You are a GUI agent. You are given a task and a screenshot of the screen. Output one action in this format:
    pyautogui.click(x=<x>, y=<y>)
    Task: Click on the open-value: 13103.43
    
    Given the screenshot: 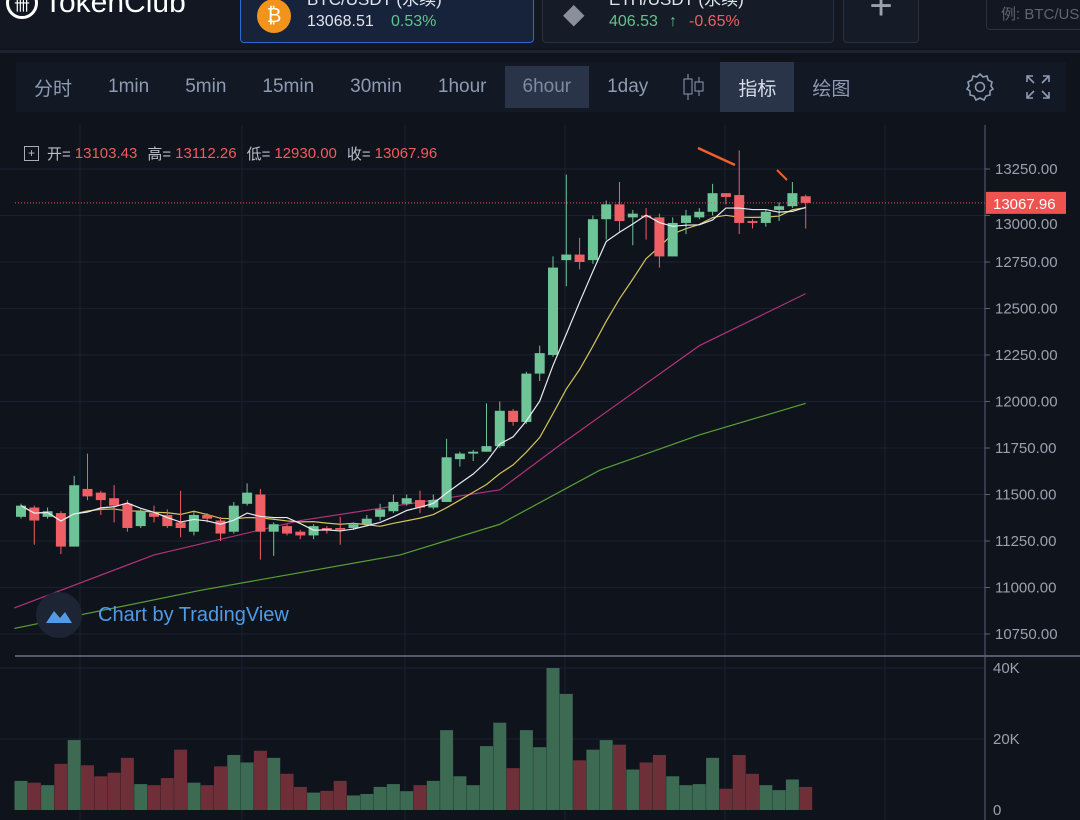 What is the action you would take?
    pyautogui.click(x=106, y=153)
    